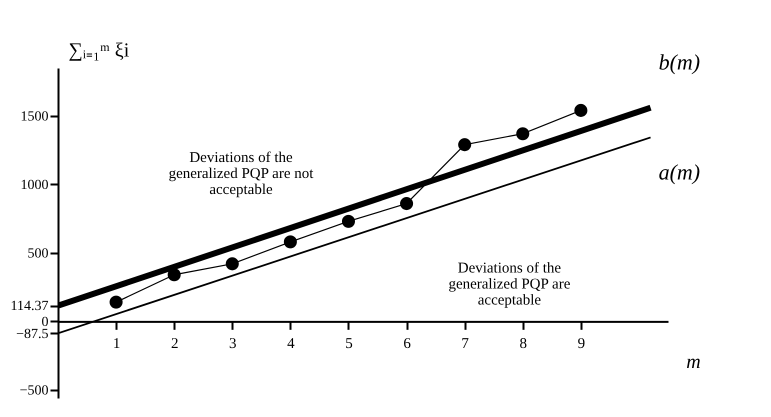  I want to click on series-label: a(m), so click(679, 171).